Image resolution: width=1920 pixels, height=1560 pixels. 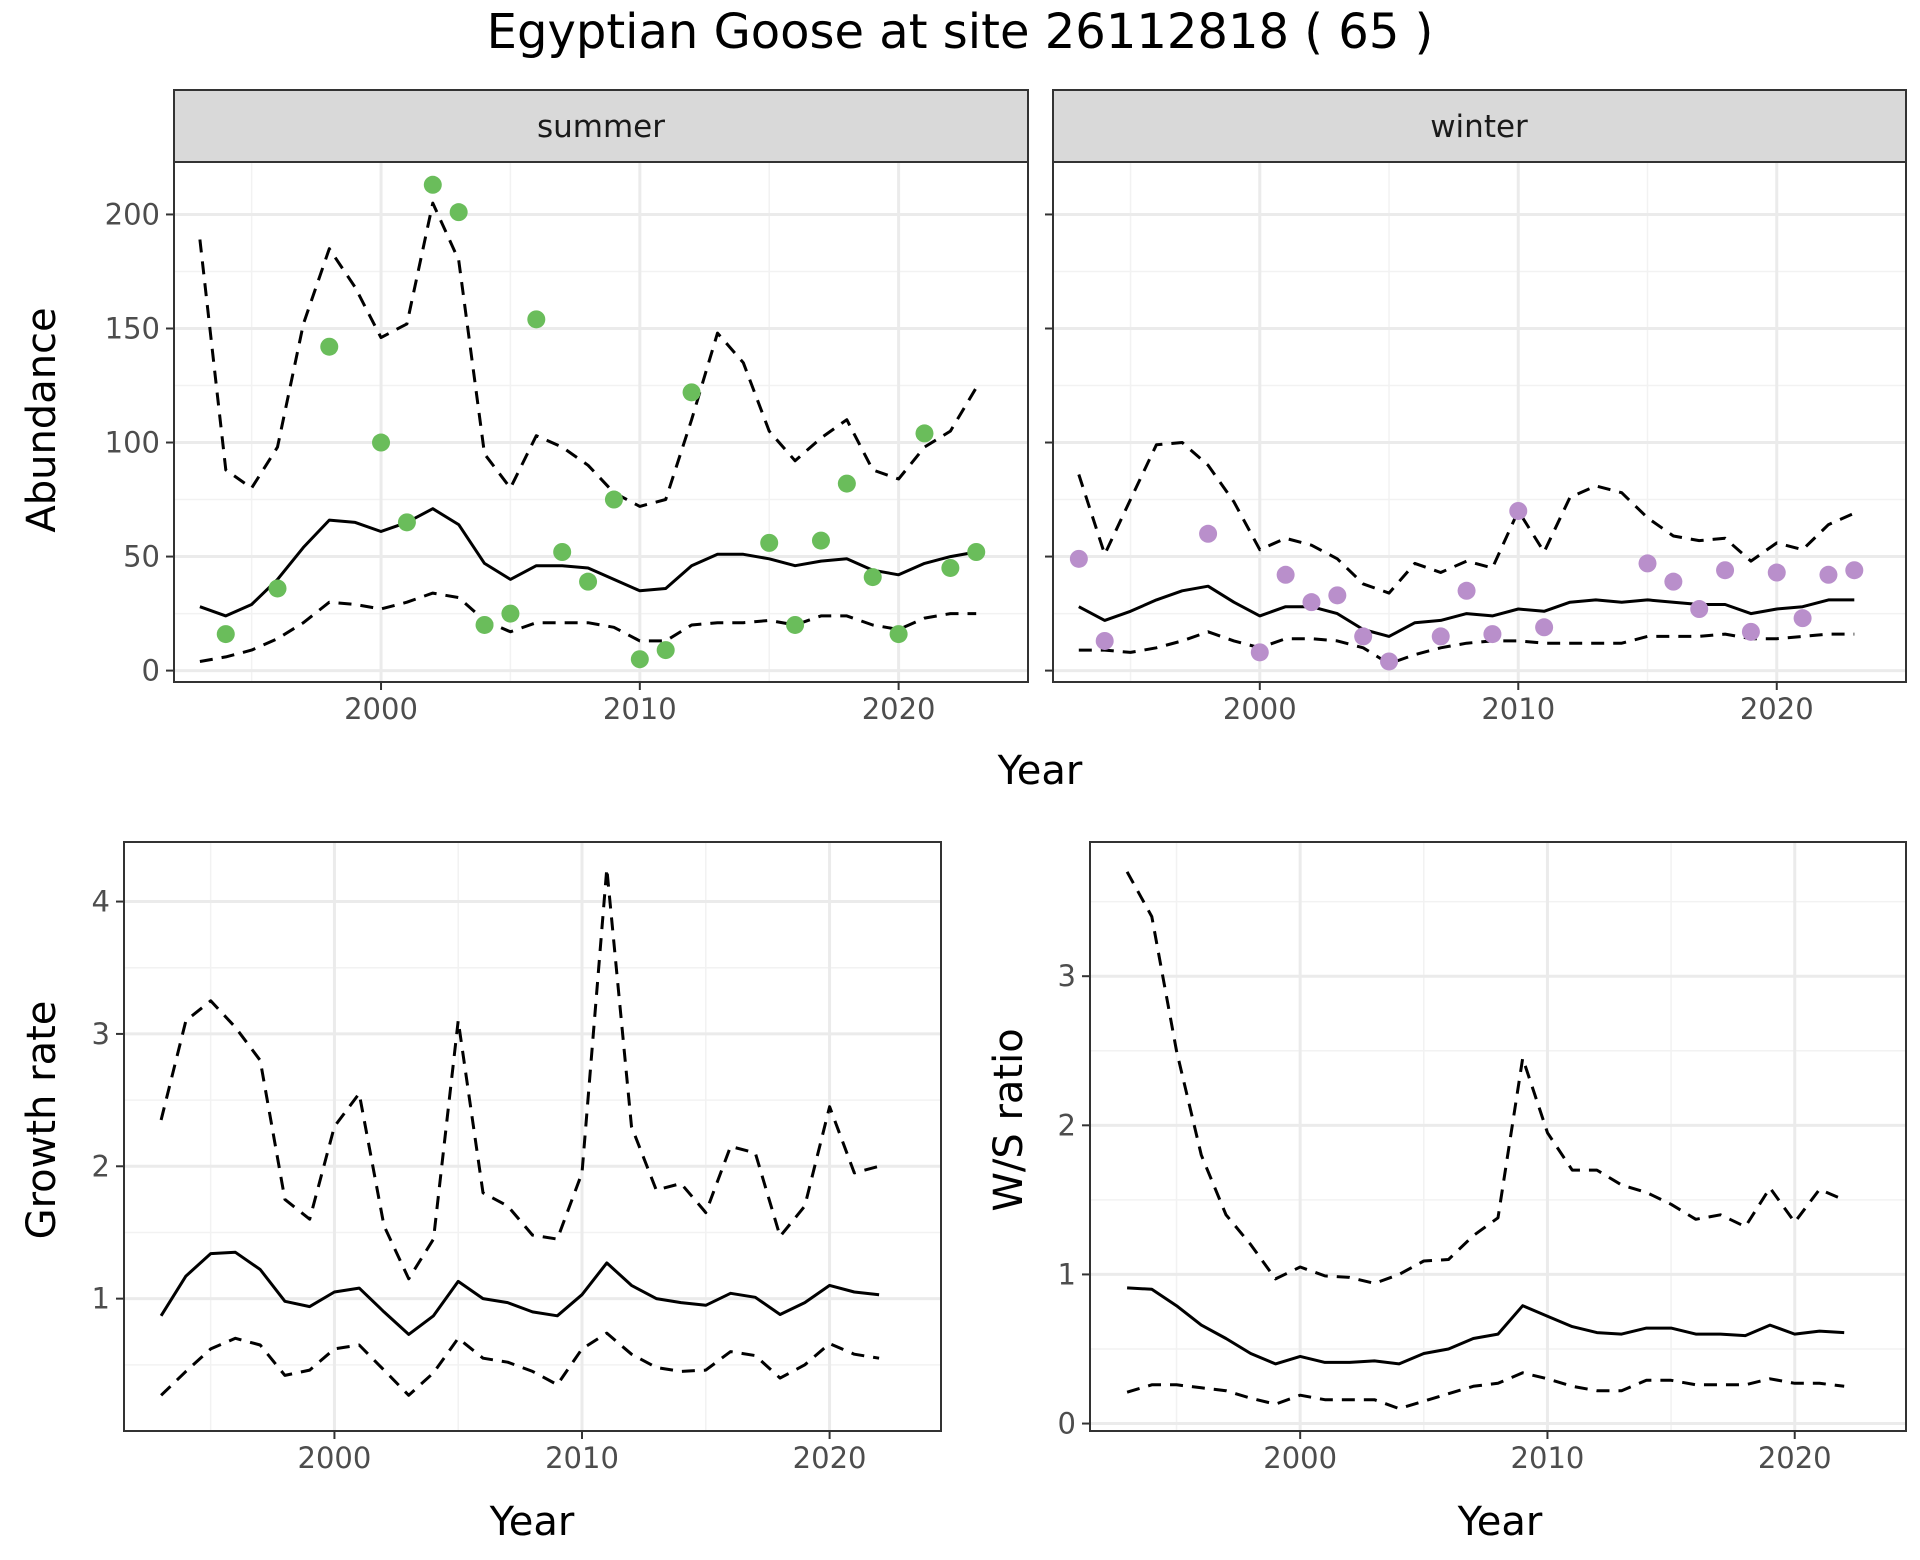 I want to click on panel2-solid-line, so click(x=519, y=1293).